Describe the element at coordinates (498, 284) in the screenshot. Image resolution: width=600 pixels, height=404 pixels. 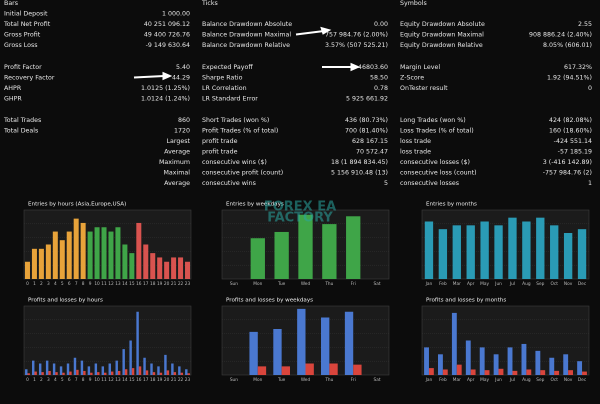
I see `x-tick-label: Jun` at that location.